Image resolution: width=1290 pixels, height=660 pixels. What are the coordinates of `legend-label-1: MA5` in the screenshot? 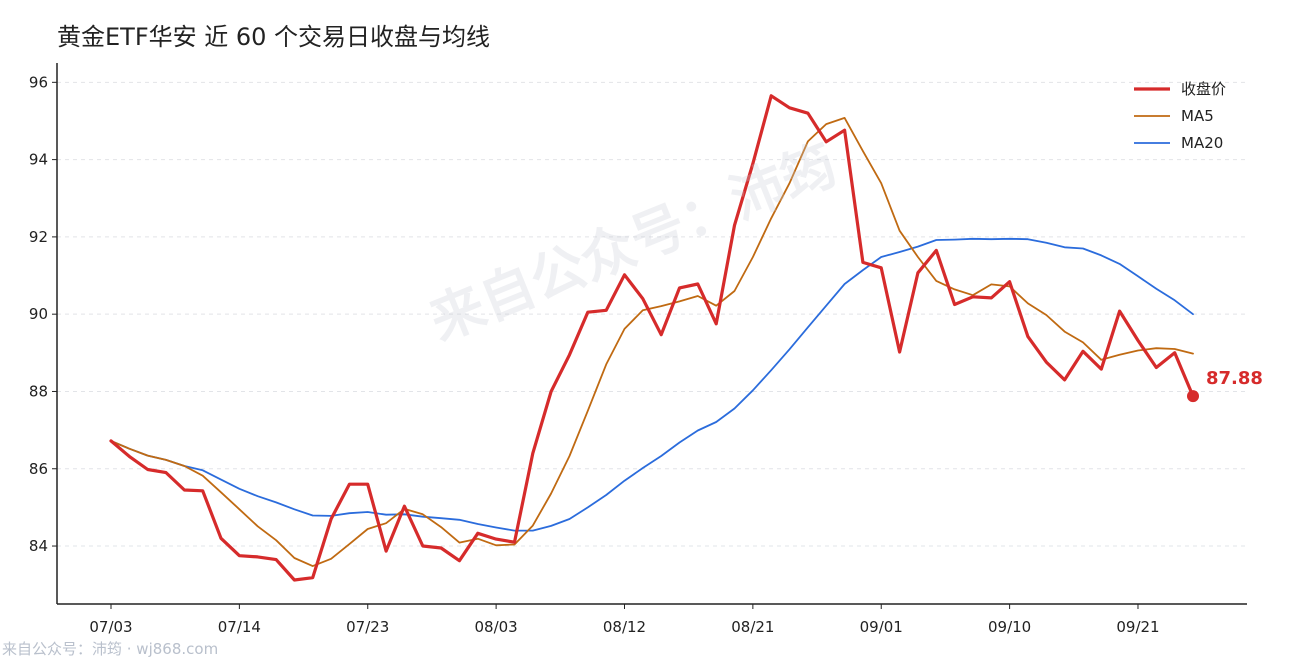 It's located at (1197, 116).